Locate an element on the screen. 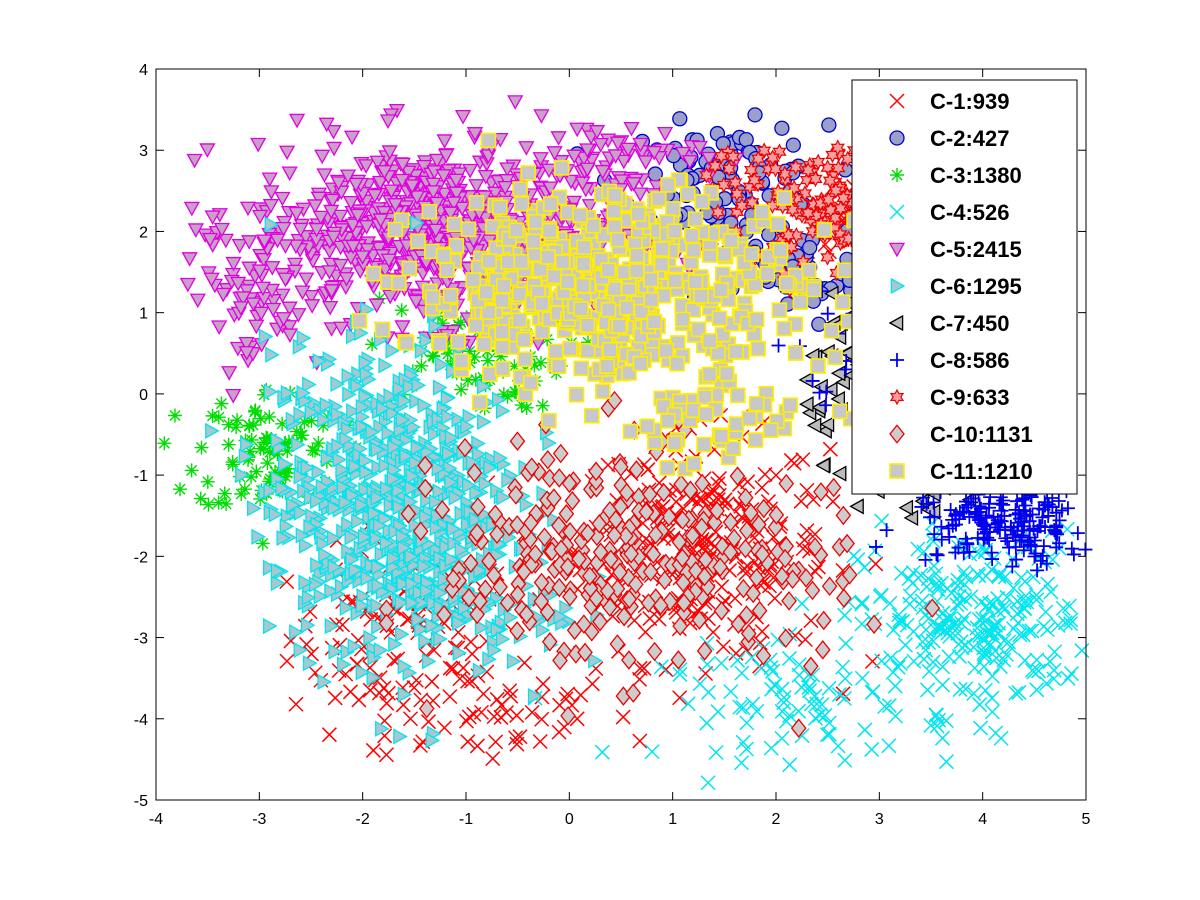  legend-item: C-11:1210 is located at coordinates (961, 471).